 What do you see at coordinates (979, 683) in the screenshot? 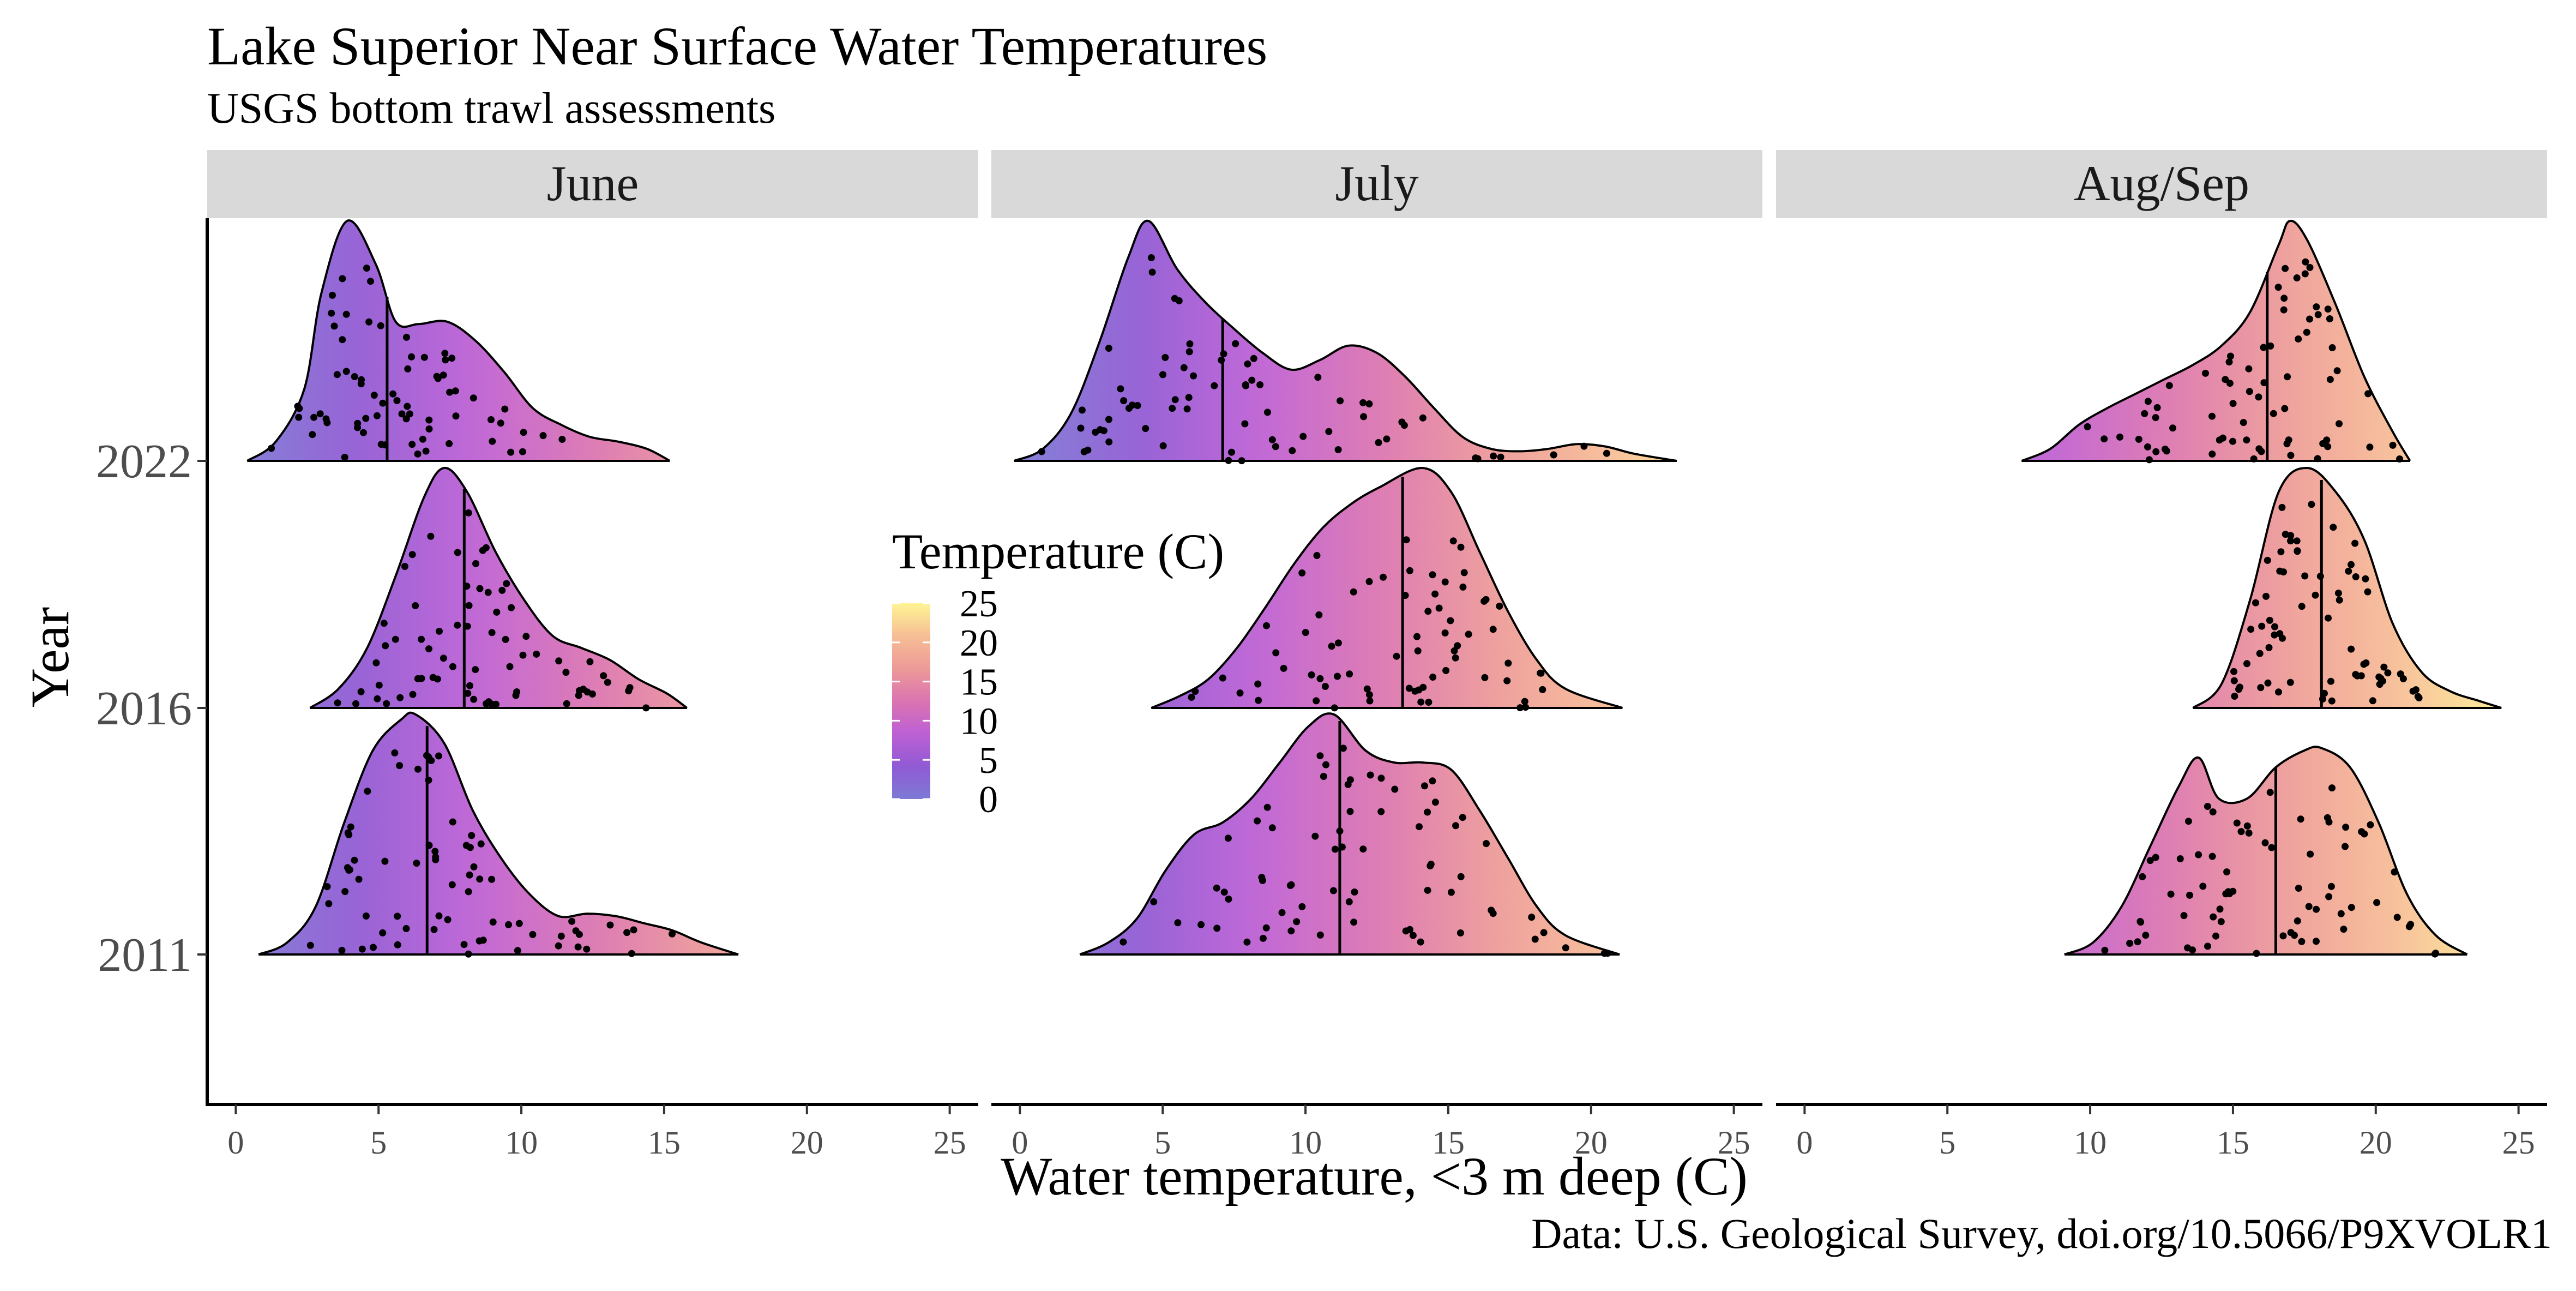
I see `legend-tick-label: 15` at bounding box center [979, 683].